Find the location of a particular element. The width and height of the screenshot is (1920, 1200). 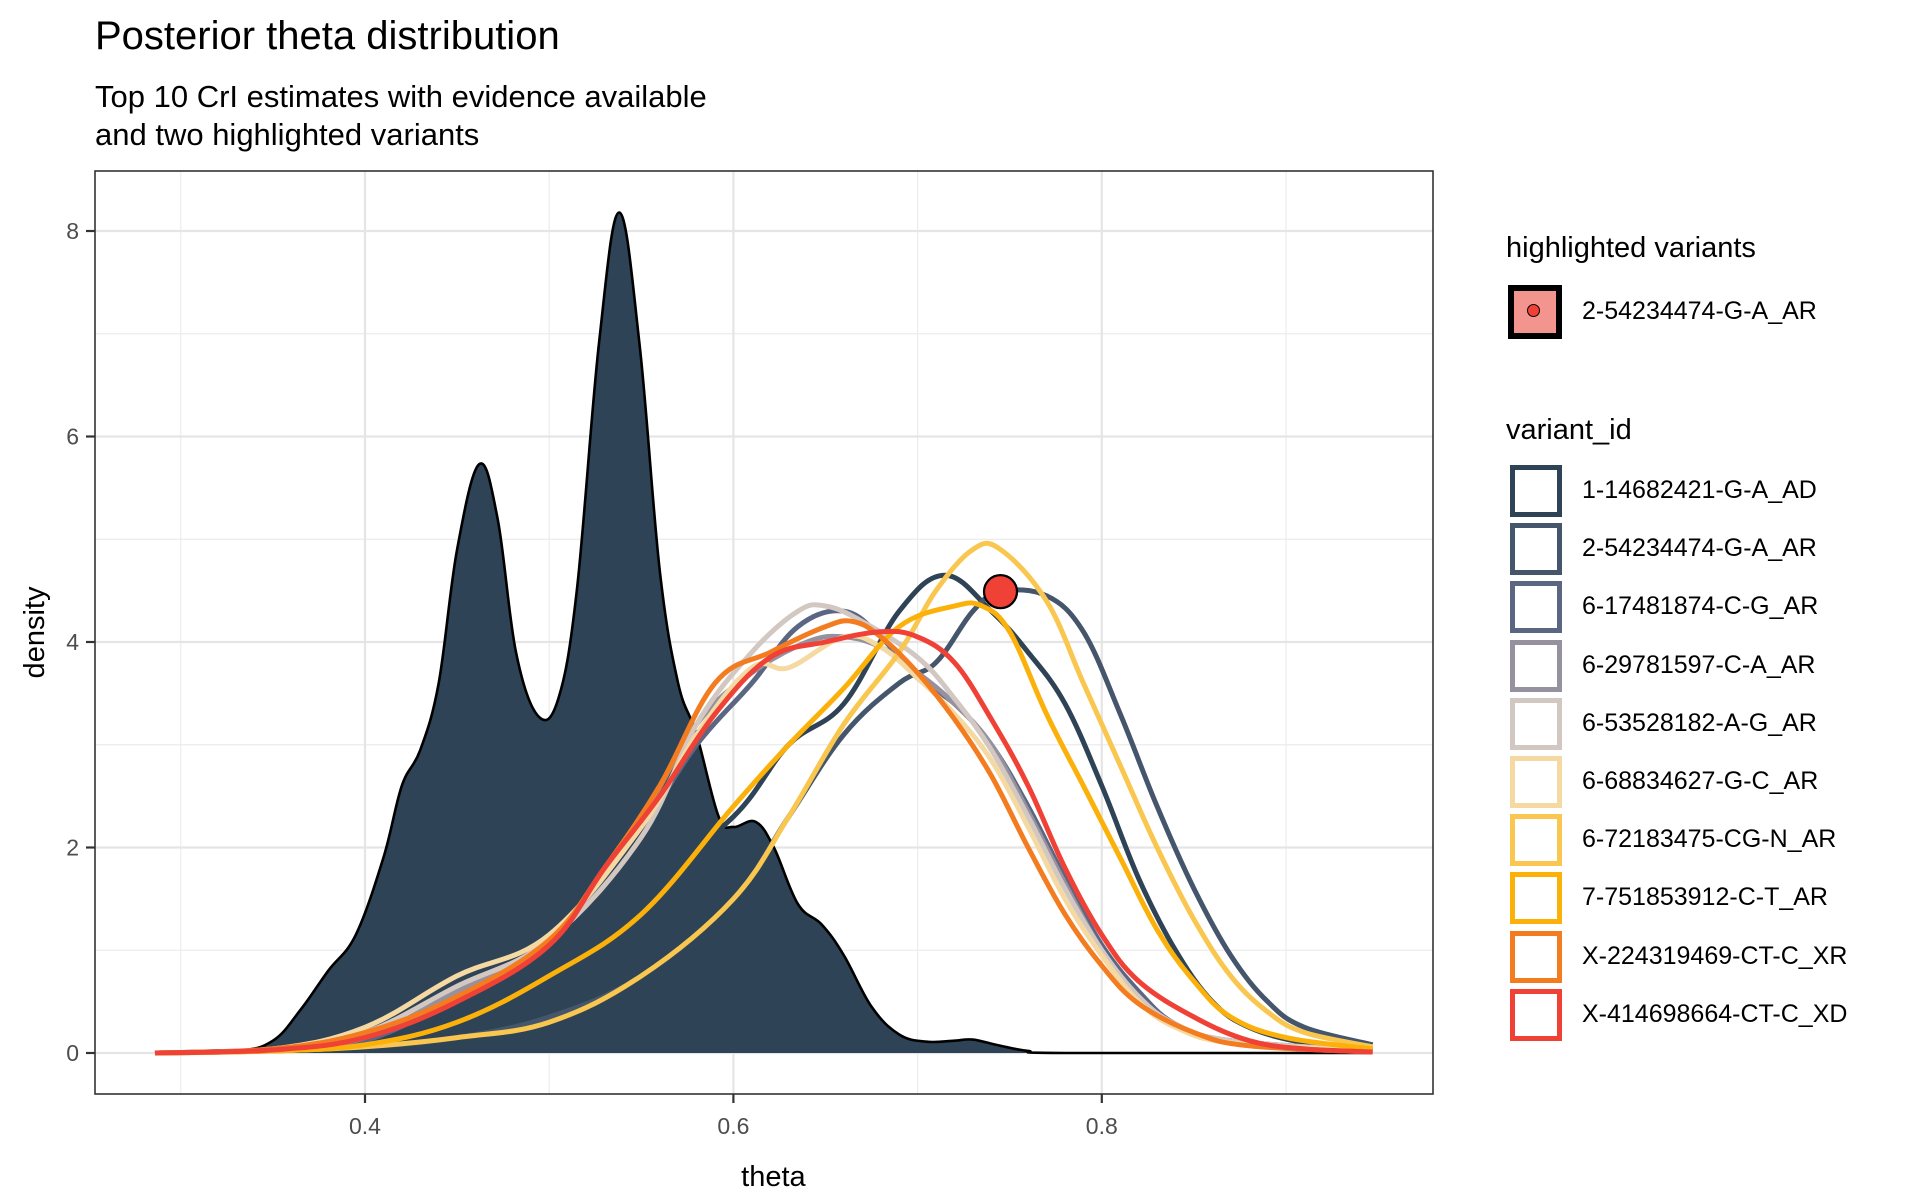

legend-key-highlighted is located at coordinates (1535, 312).